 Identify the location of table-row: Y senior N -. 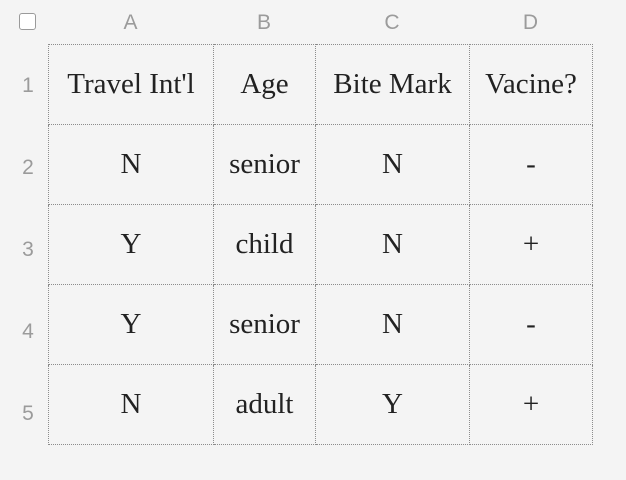
(320, 324).